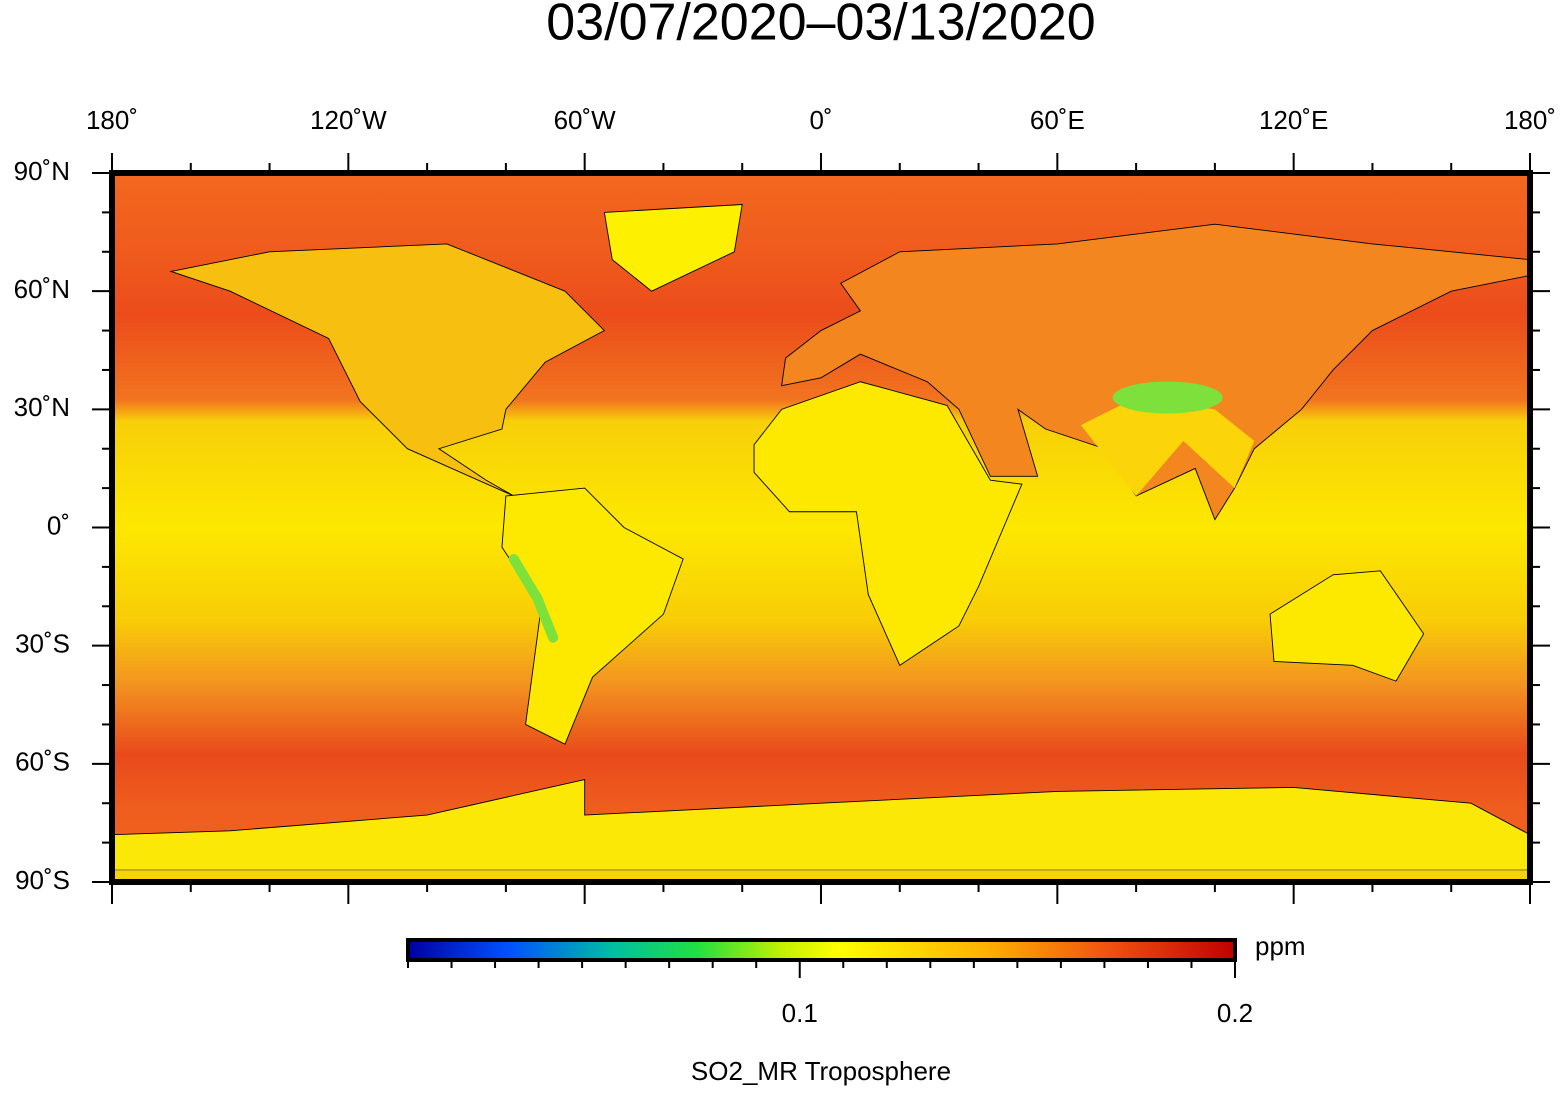 The image size is (1561, 1095). What do you see at coordinates (821, 1071) in the screenshot?
I see `colorbar-label: SO2_MR Troposphere` at bounding box center [821, 1071].